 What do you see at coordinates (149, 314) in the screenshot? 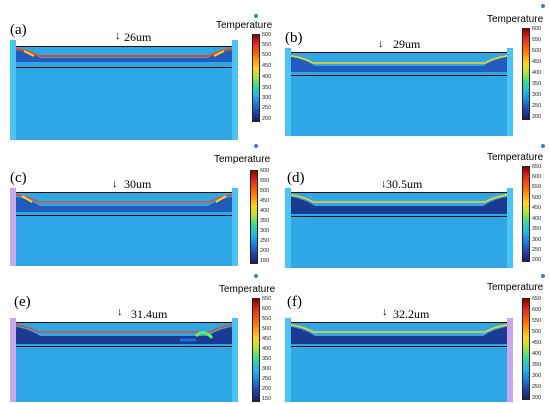
I see `thickness-label: 31.4um` at bounding box center [149, 314].